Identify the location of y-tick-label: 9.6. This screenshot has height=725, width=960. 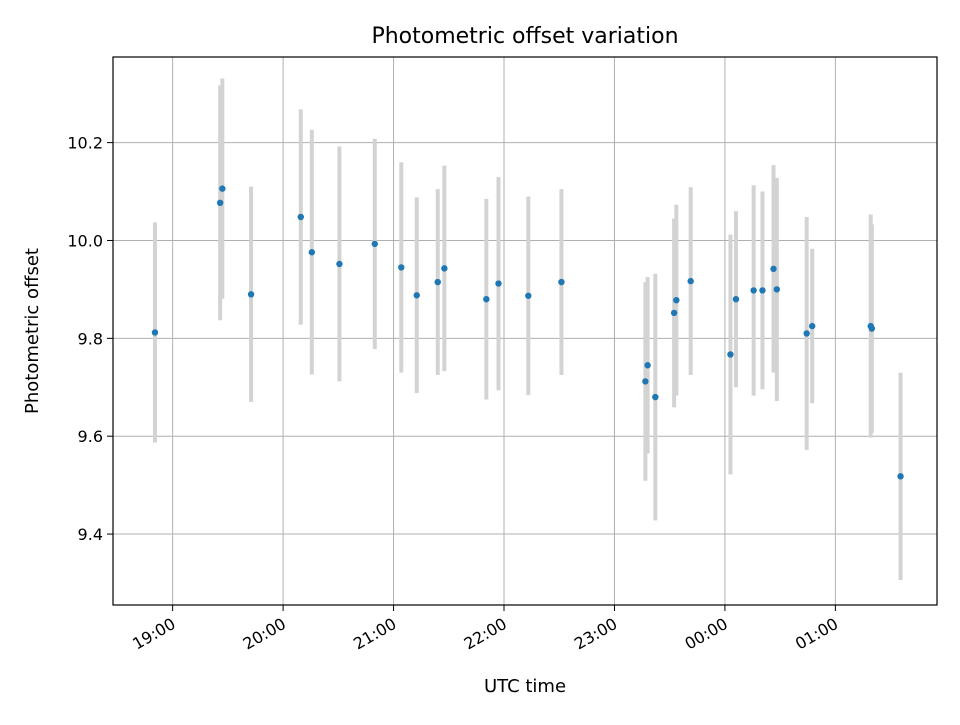
(90, 436).